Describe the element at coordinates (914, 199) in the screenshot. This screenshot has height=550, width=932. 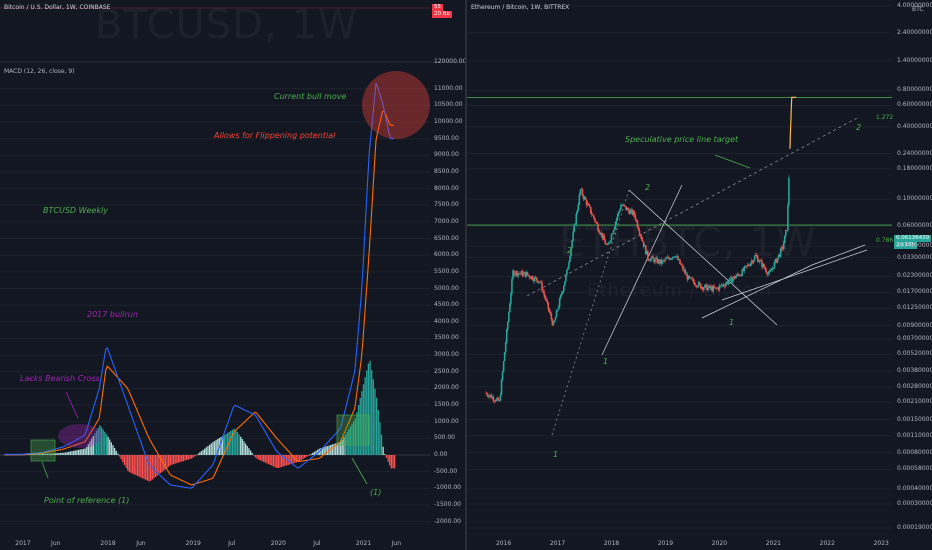
I see `right-y-tick: 0.10000000` at that location.